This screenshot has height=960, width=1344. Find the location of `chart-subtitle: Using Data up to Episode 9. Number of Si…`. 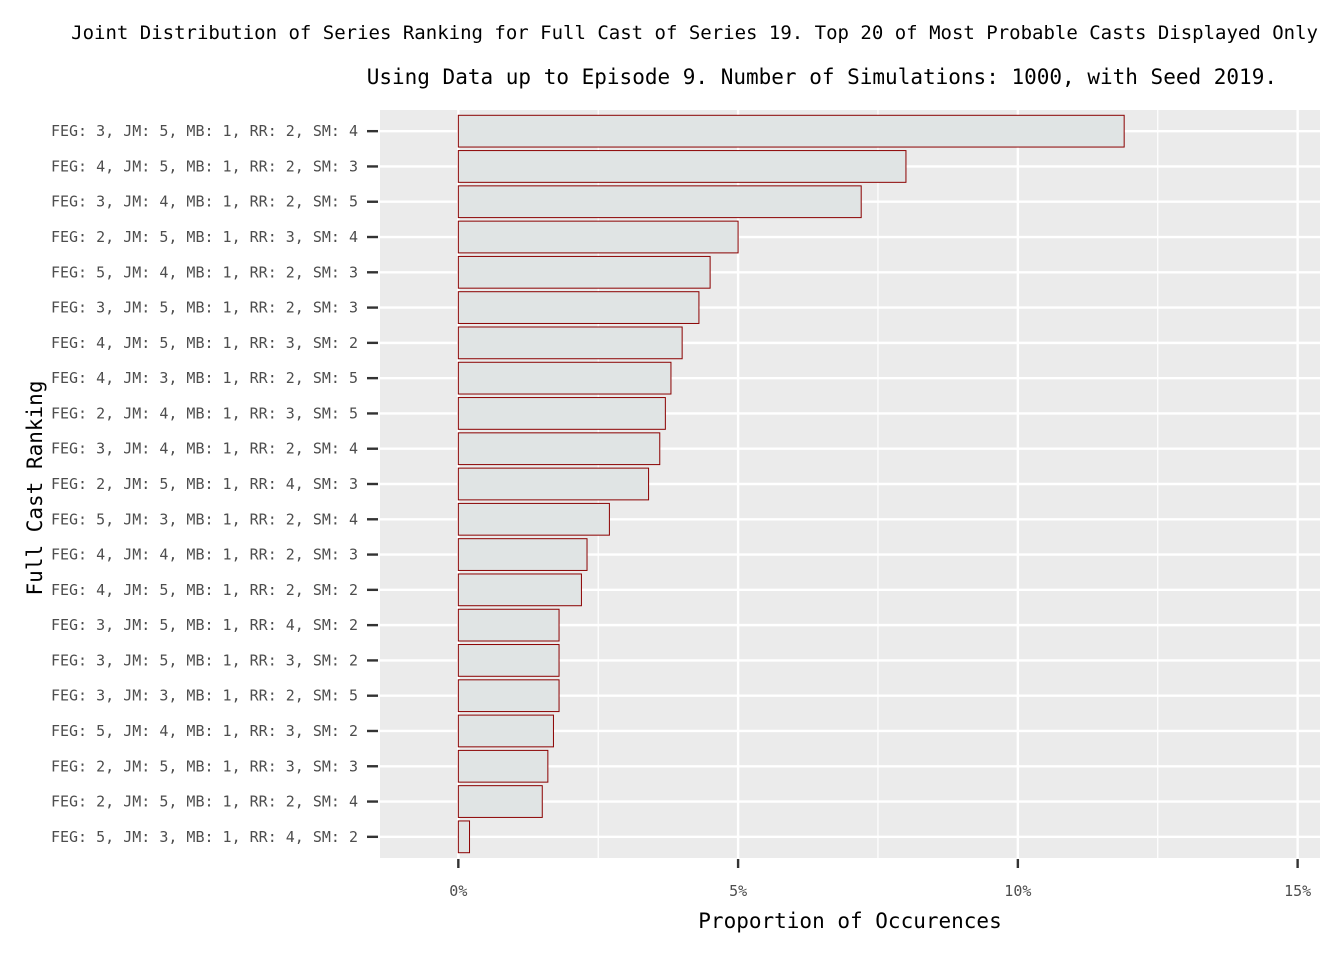

chart-subtitle: Using Data up to Episode 9. Number of Si… is located at coordinates (822, 77).